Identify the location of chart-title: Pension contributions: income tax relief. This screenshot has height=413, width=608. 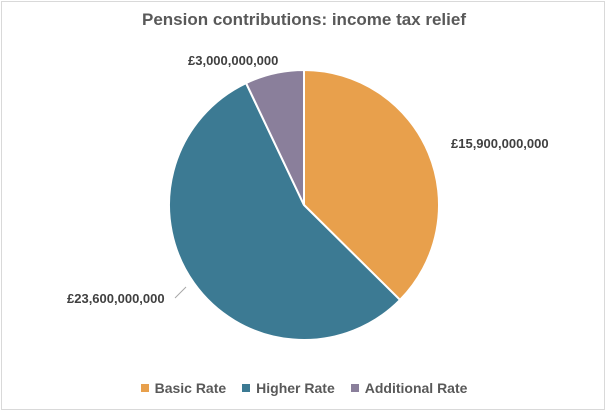
(304, 19).